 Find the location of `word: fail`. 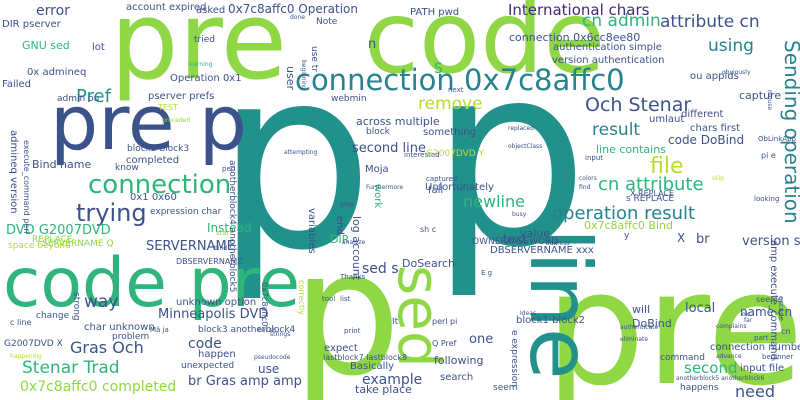

word: fail is located at coordinates (436, 190).